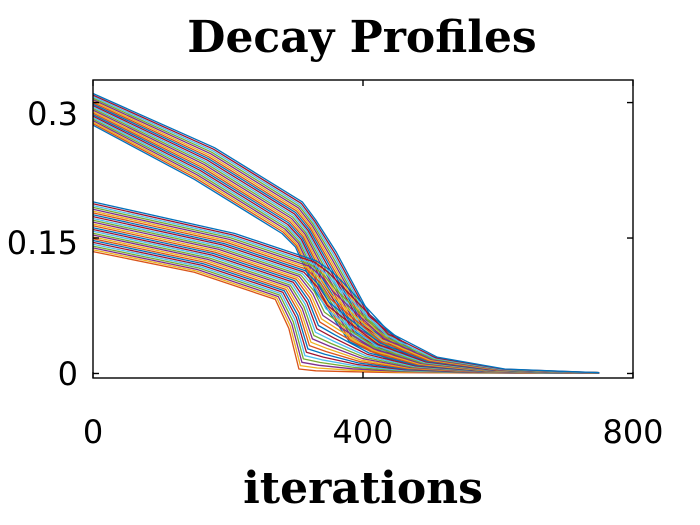  Describe the element at coordinates (361, 37) in the screenshot. I see `chart-title: Decay Profiles` at that location.